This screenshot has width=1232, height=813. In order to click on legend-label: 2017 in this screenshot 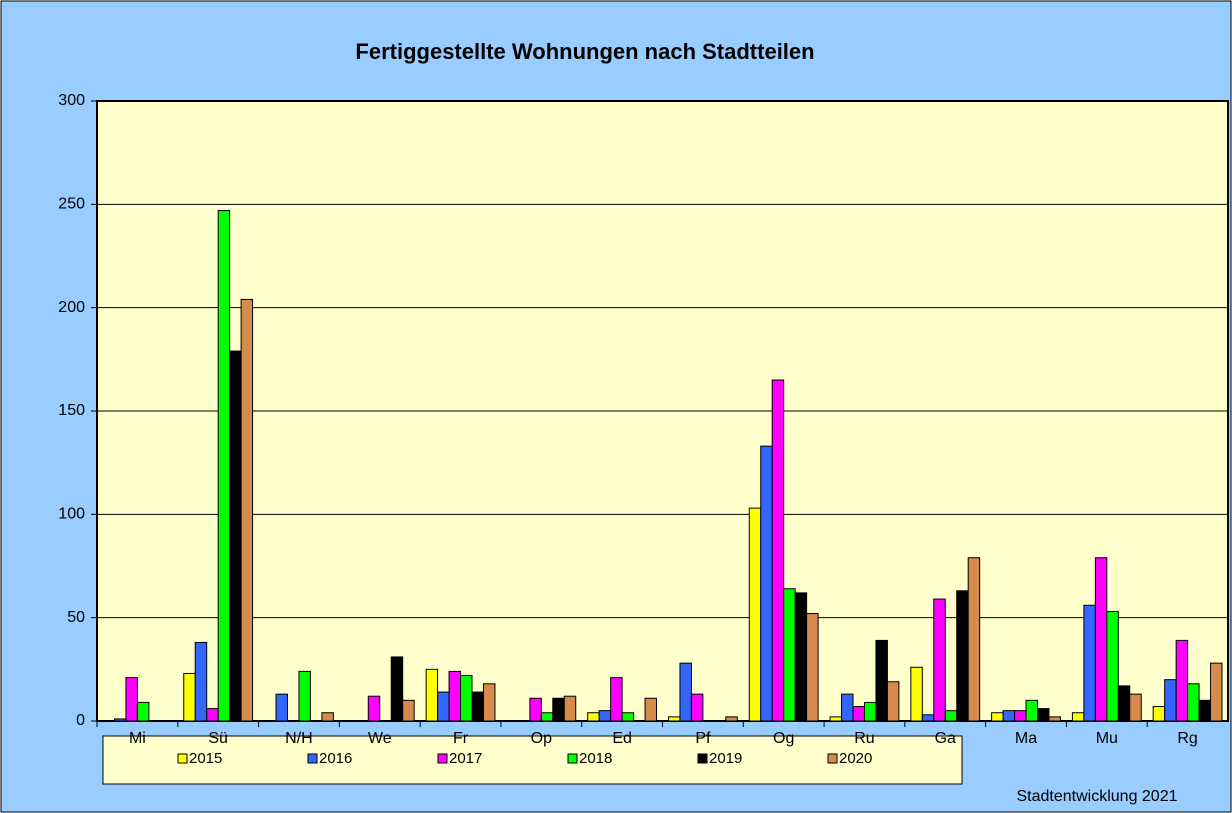, I will do `click(465, 758)`.